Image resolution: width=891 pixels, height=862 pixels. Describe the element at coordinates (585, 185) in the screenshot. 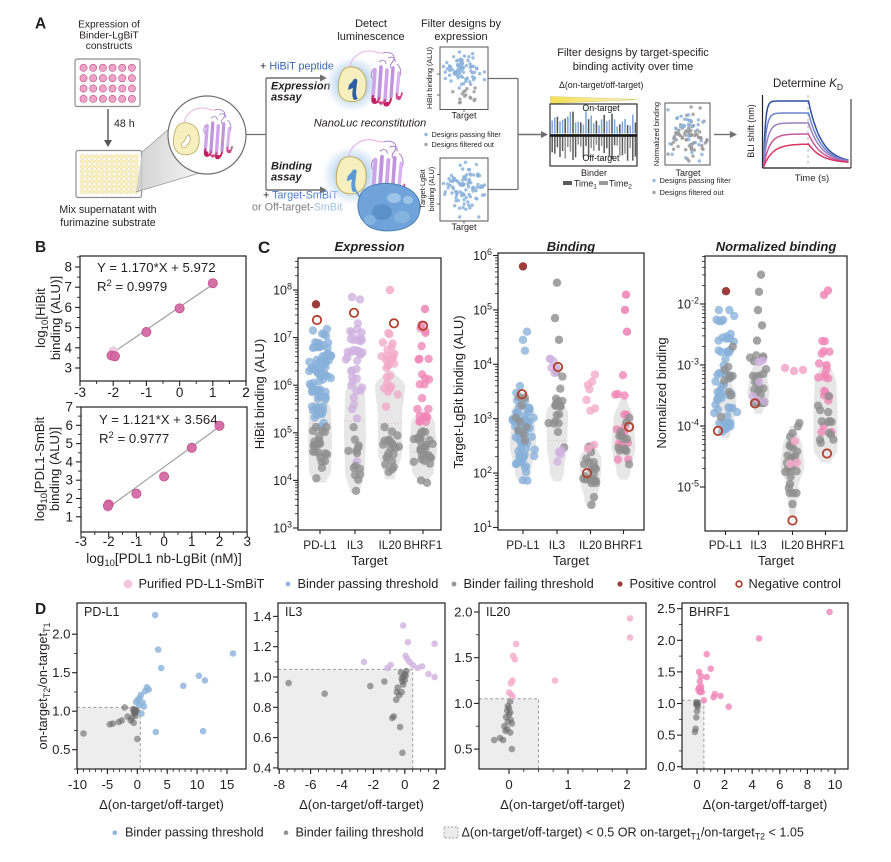

I see `svg-text: Time1` at that location.